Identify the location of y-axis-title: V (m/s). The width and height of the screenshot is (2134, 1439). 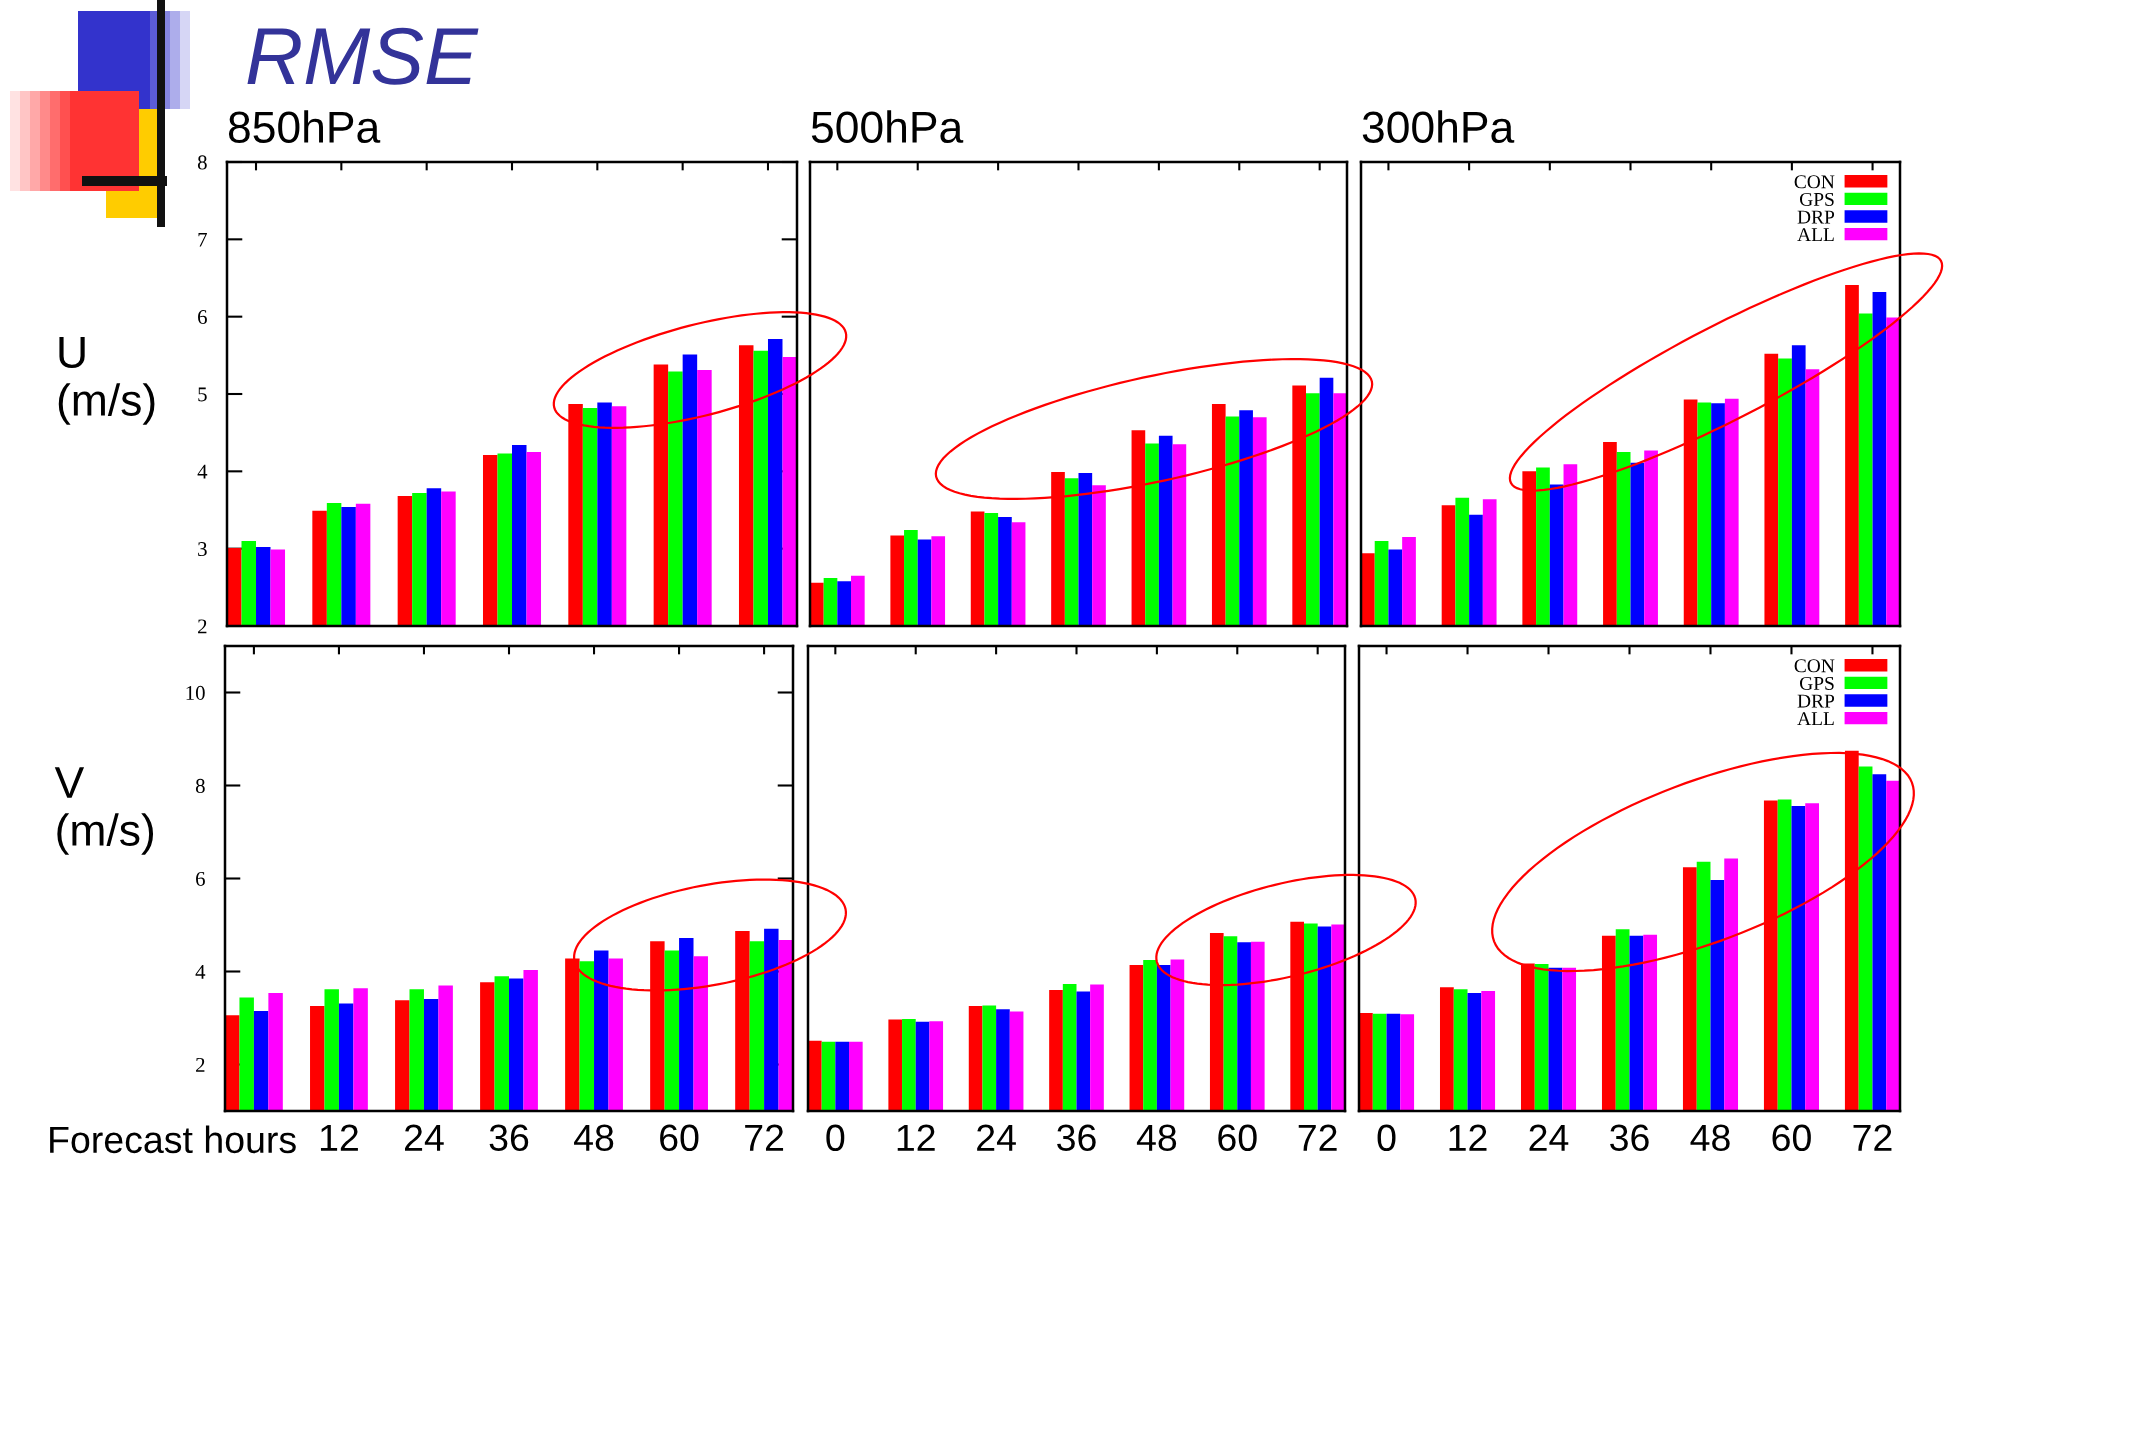
(104, 811).